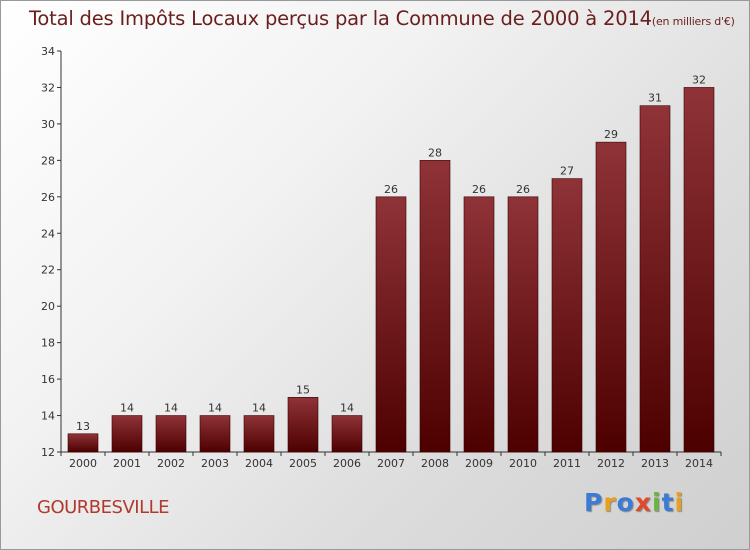  Describe the element at coordinates (259, 463) in the screenshot. I see `x-tick-label-2004: 2004` at that location.